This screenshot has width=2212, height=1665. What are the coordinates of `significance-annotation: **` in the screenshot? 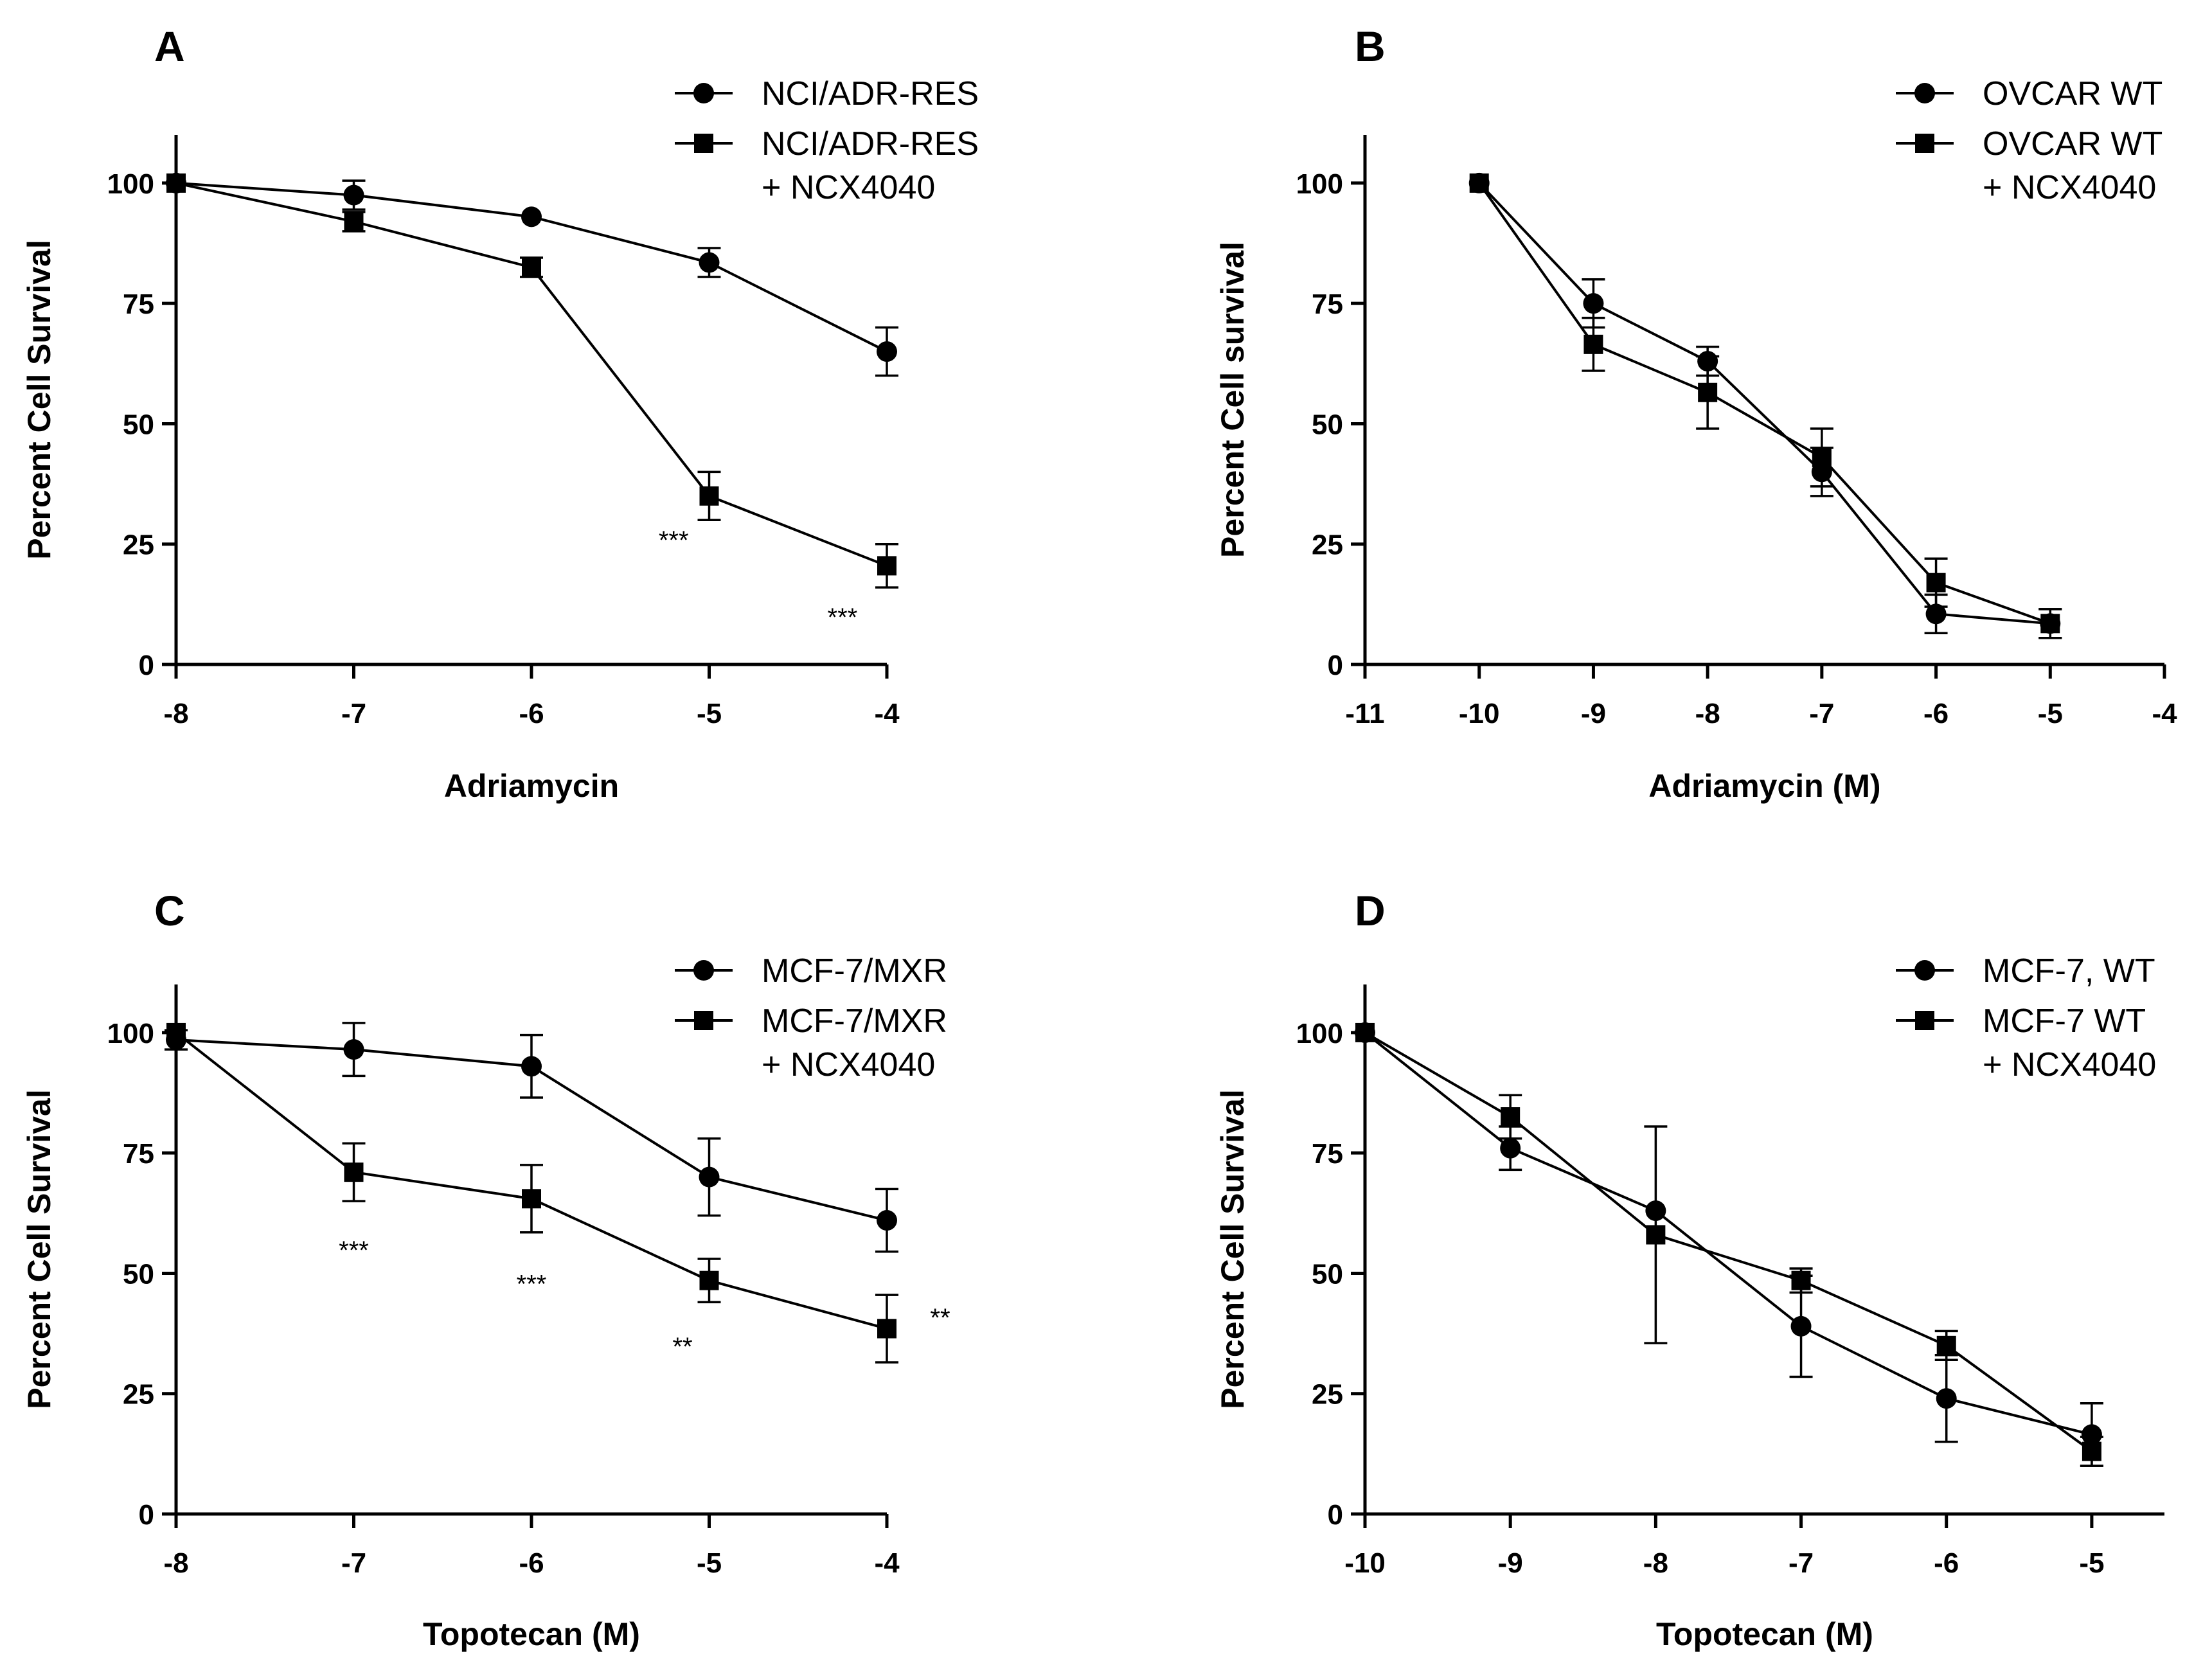 It's located at (682, 1347).